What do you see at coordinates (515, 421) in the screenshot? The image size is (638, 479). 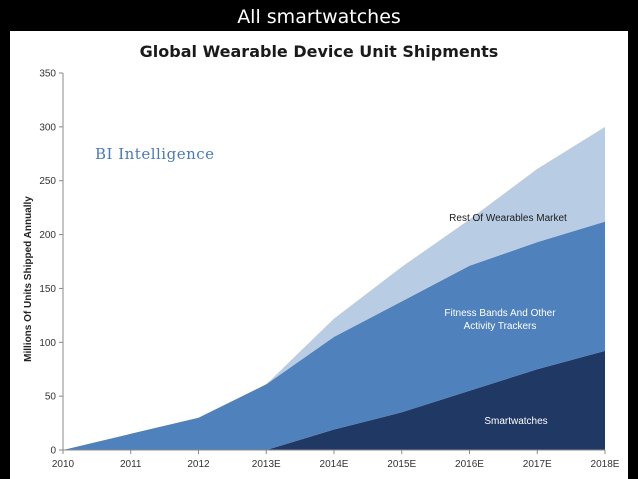 I see `smartwatches-label: Smartwatches` at bounding box center [515, 421].